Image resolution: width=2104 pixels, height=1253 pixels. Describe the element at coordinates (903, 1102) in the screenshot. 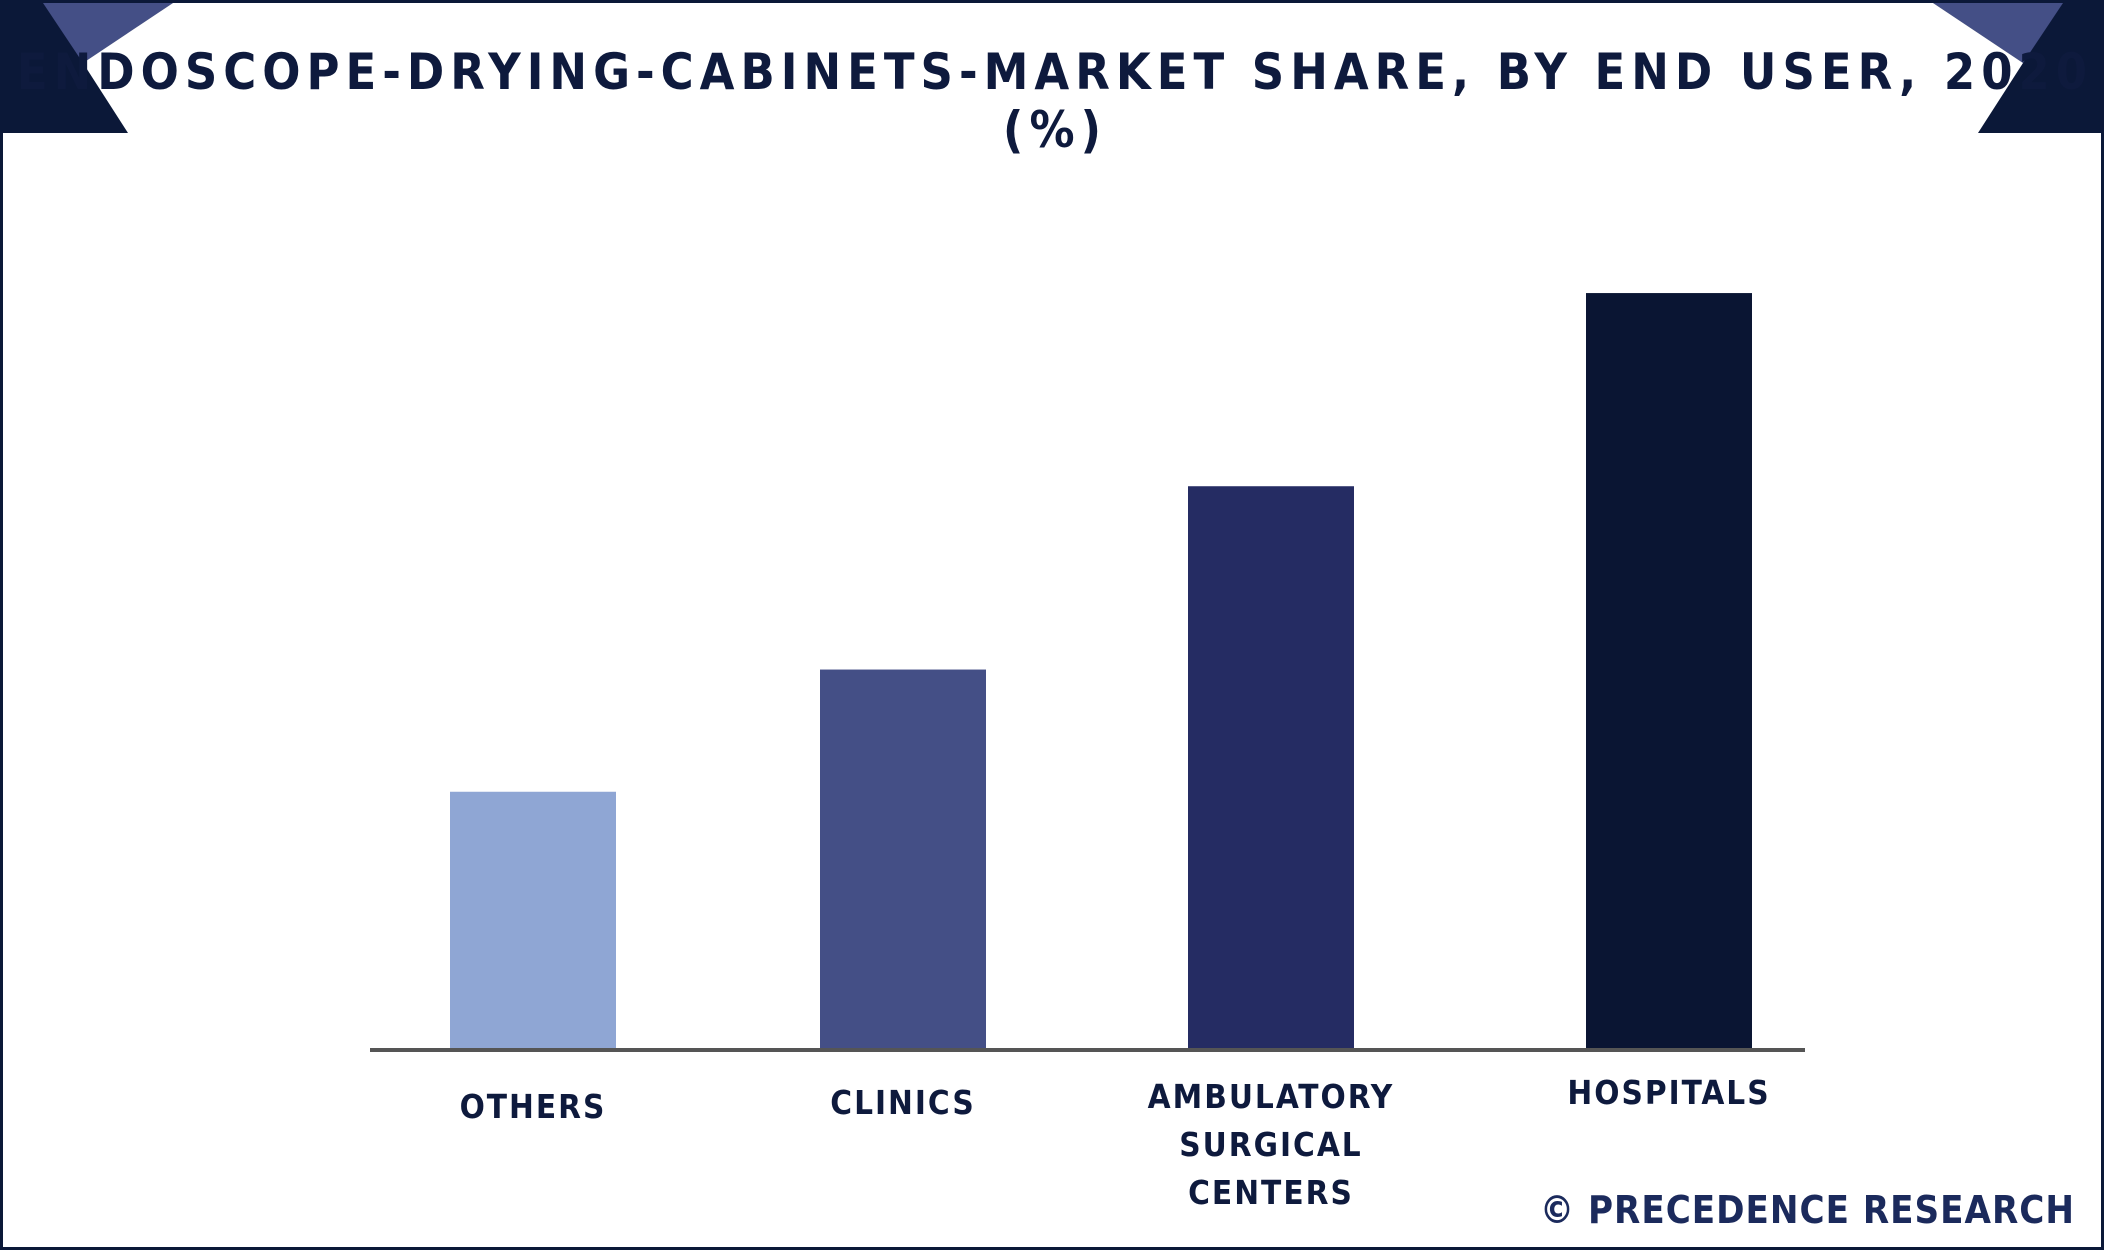

I see `category-label-clinics: CLINICS` at that location.